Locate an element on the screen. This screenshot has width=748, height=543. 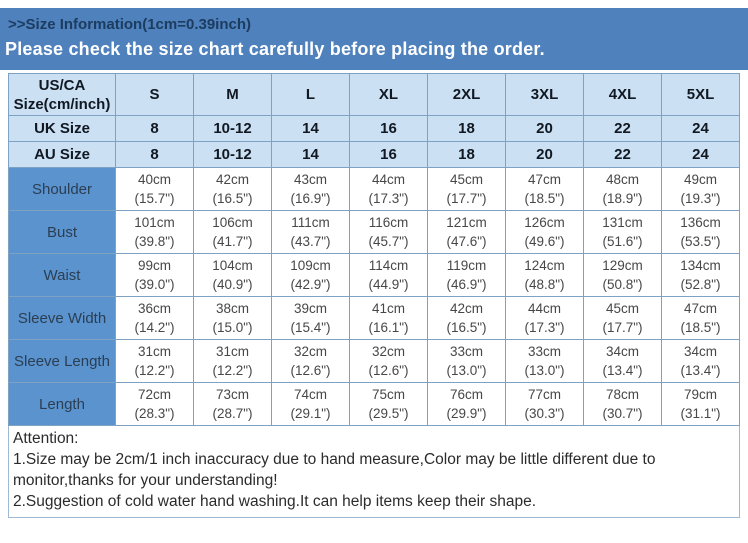
measurement-cell: 136cm (53.5") is located at coordinates (700, 232).